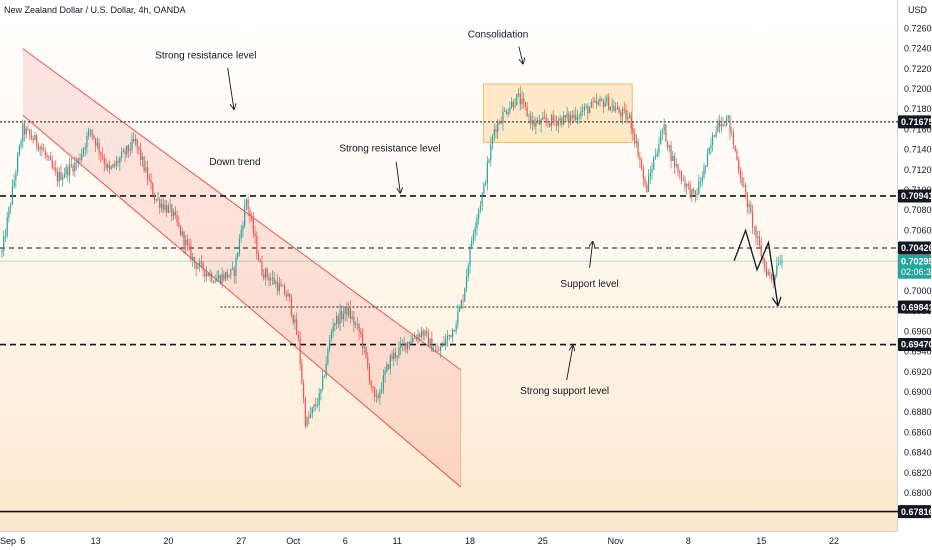 The image size is (932, 550). I want to click on countdown-label: 02:06:36, so click(916, 272).